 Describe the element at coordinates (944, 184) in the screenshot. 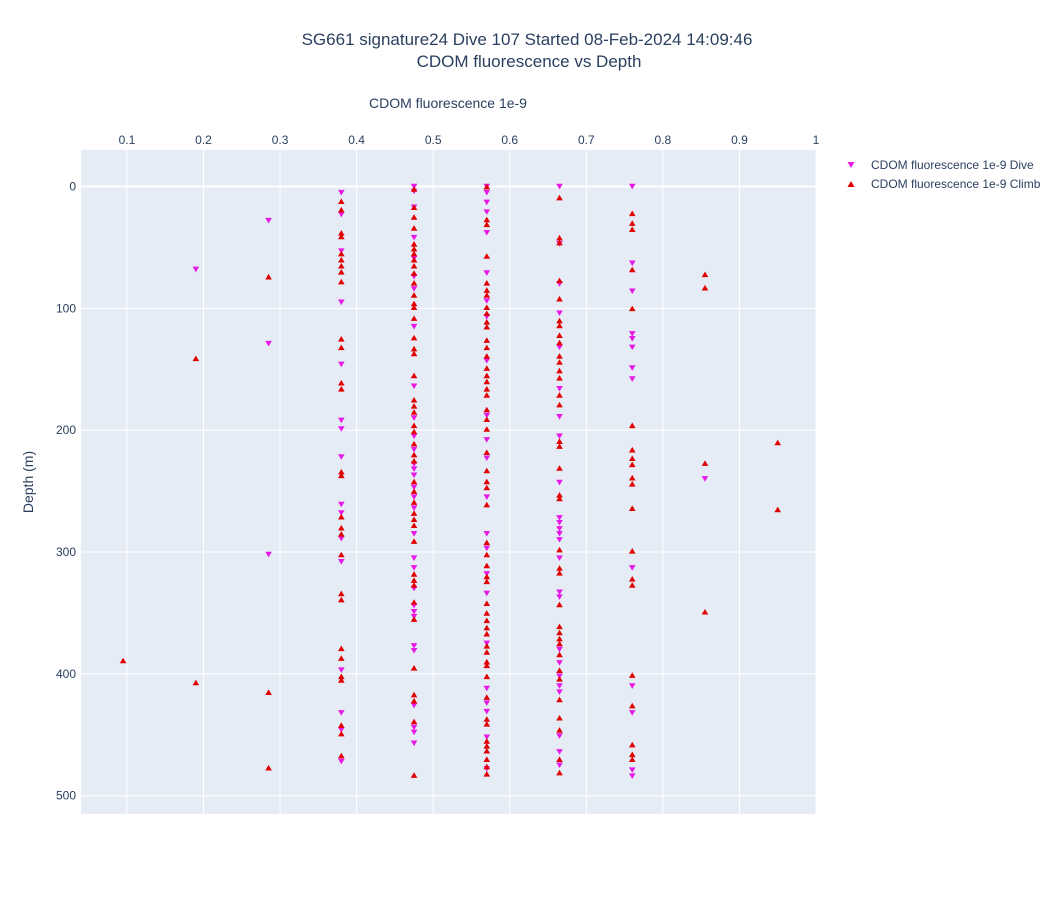

I see `legend-item-climb: CDOM fluorescence 1e-9 Climb` at that location.